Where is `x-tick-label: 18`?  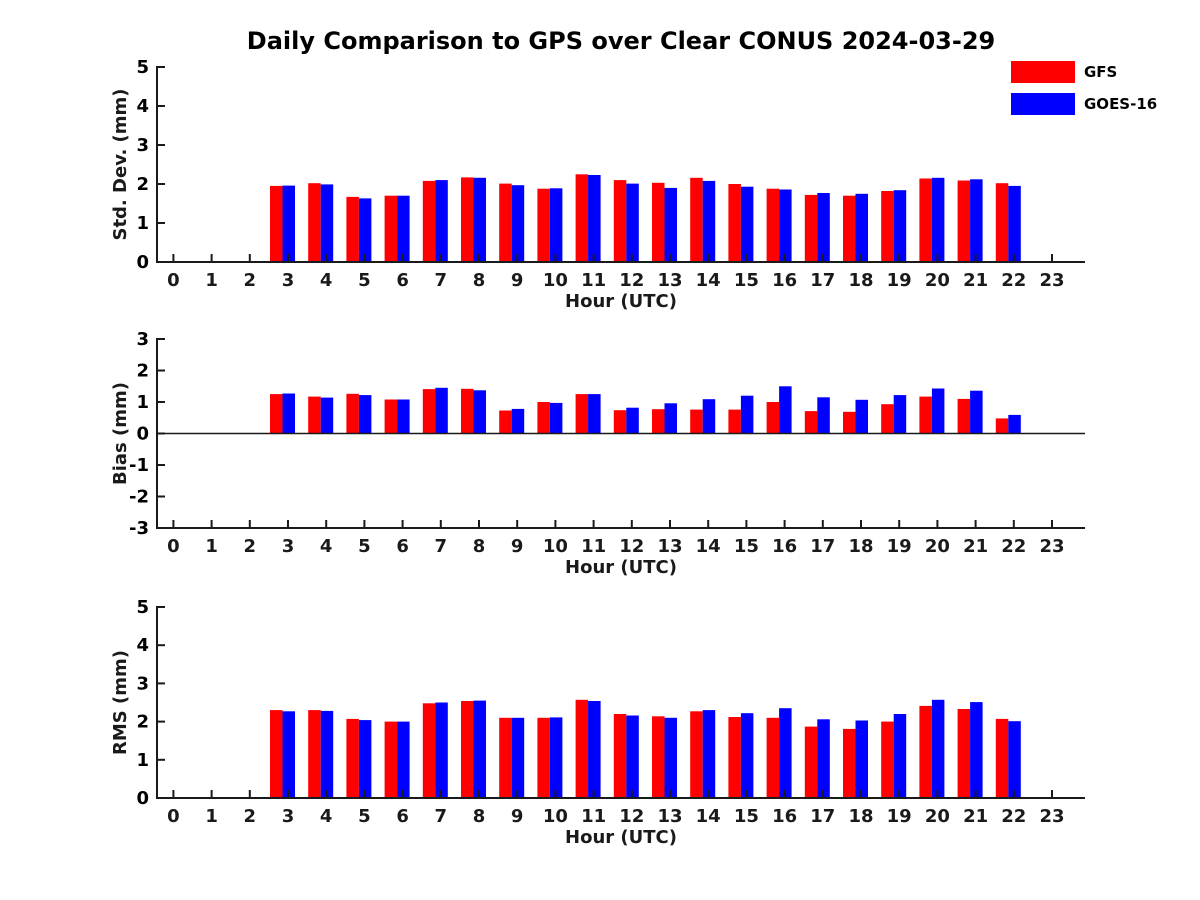 x-tick-label: 18 is located at coordinates (860, 546).